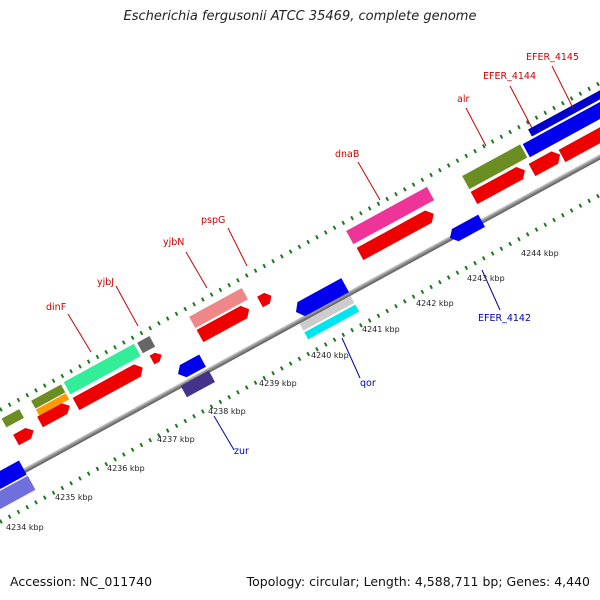  Describe the element at coordinates (435, 303) in the screenshot. I see `coordinate-label: 4242 kbp` at that location.